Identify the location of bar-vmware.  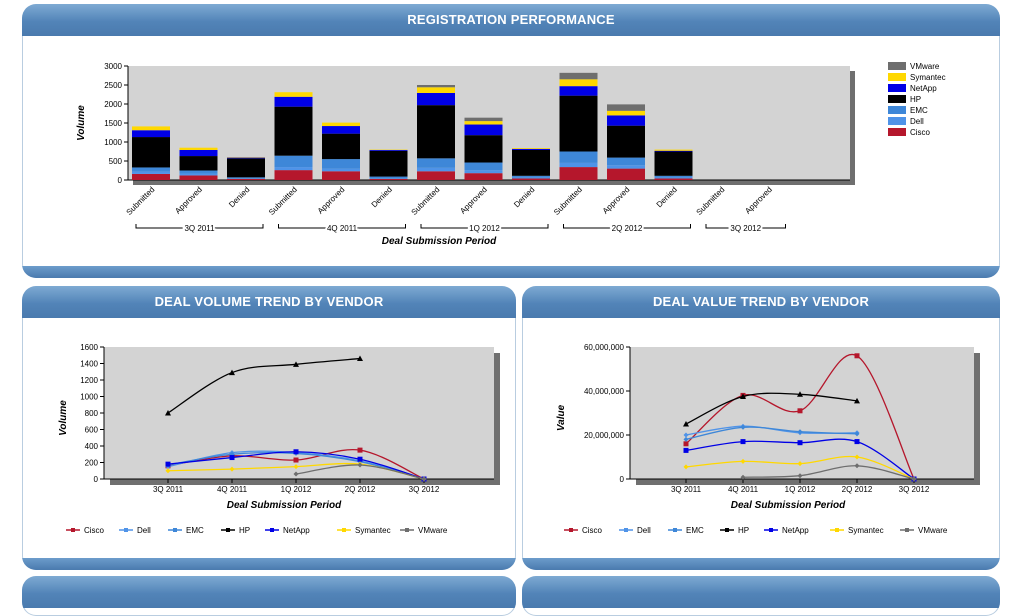
(436, 86).